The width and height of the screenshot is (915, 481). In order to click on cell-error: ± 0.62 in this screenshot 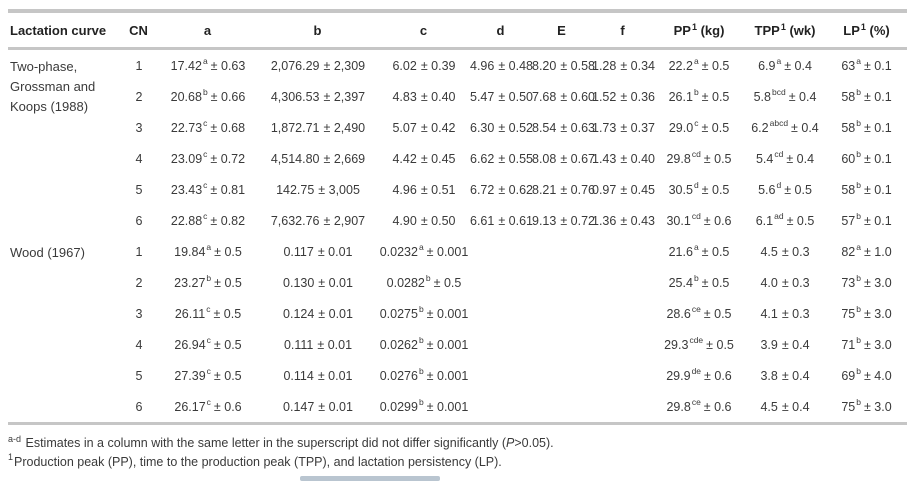, I will do `click(516, 189)`.